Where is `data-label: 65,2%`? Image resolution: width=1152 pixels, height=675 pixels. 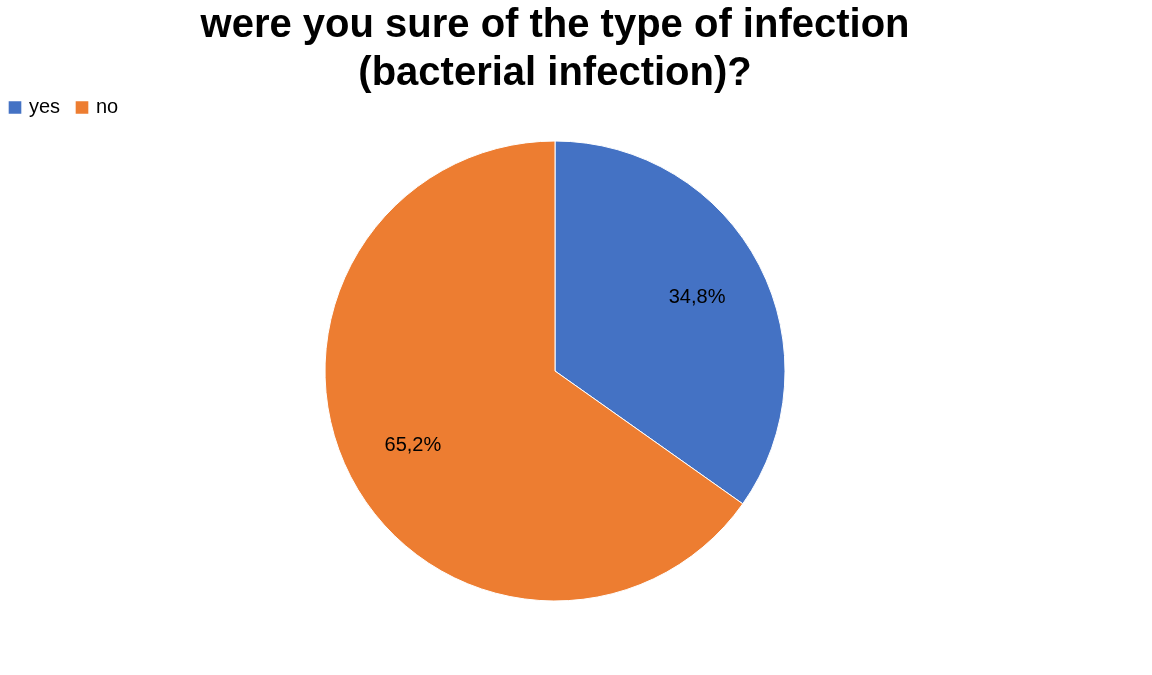 data-label: 65,2% is located at coordinates (413, 443).